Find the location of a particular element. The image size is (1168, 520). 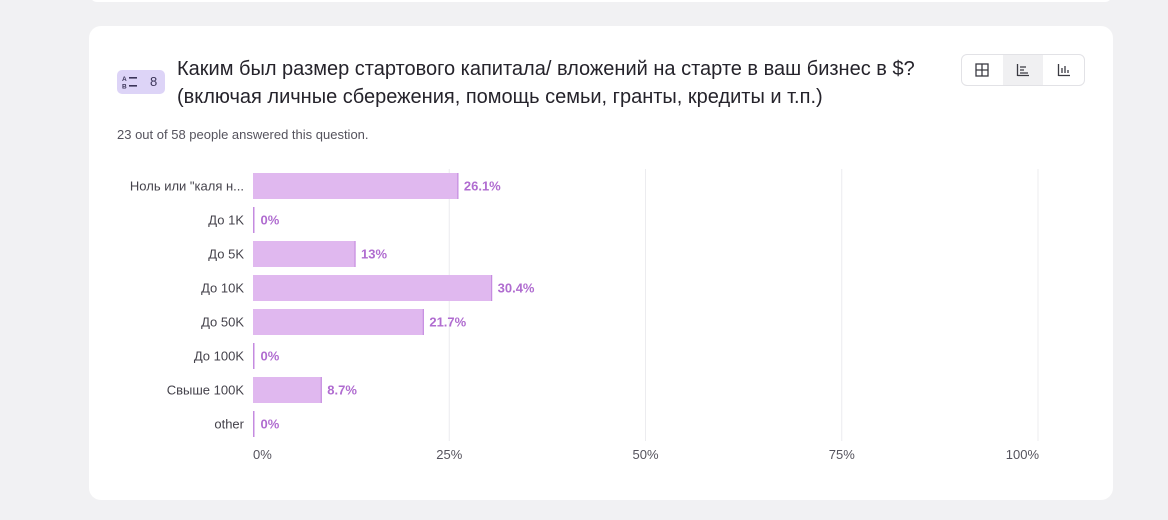

question-number: 8 is located at coordinates (154, 81).